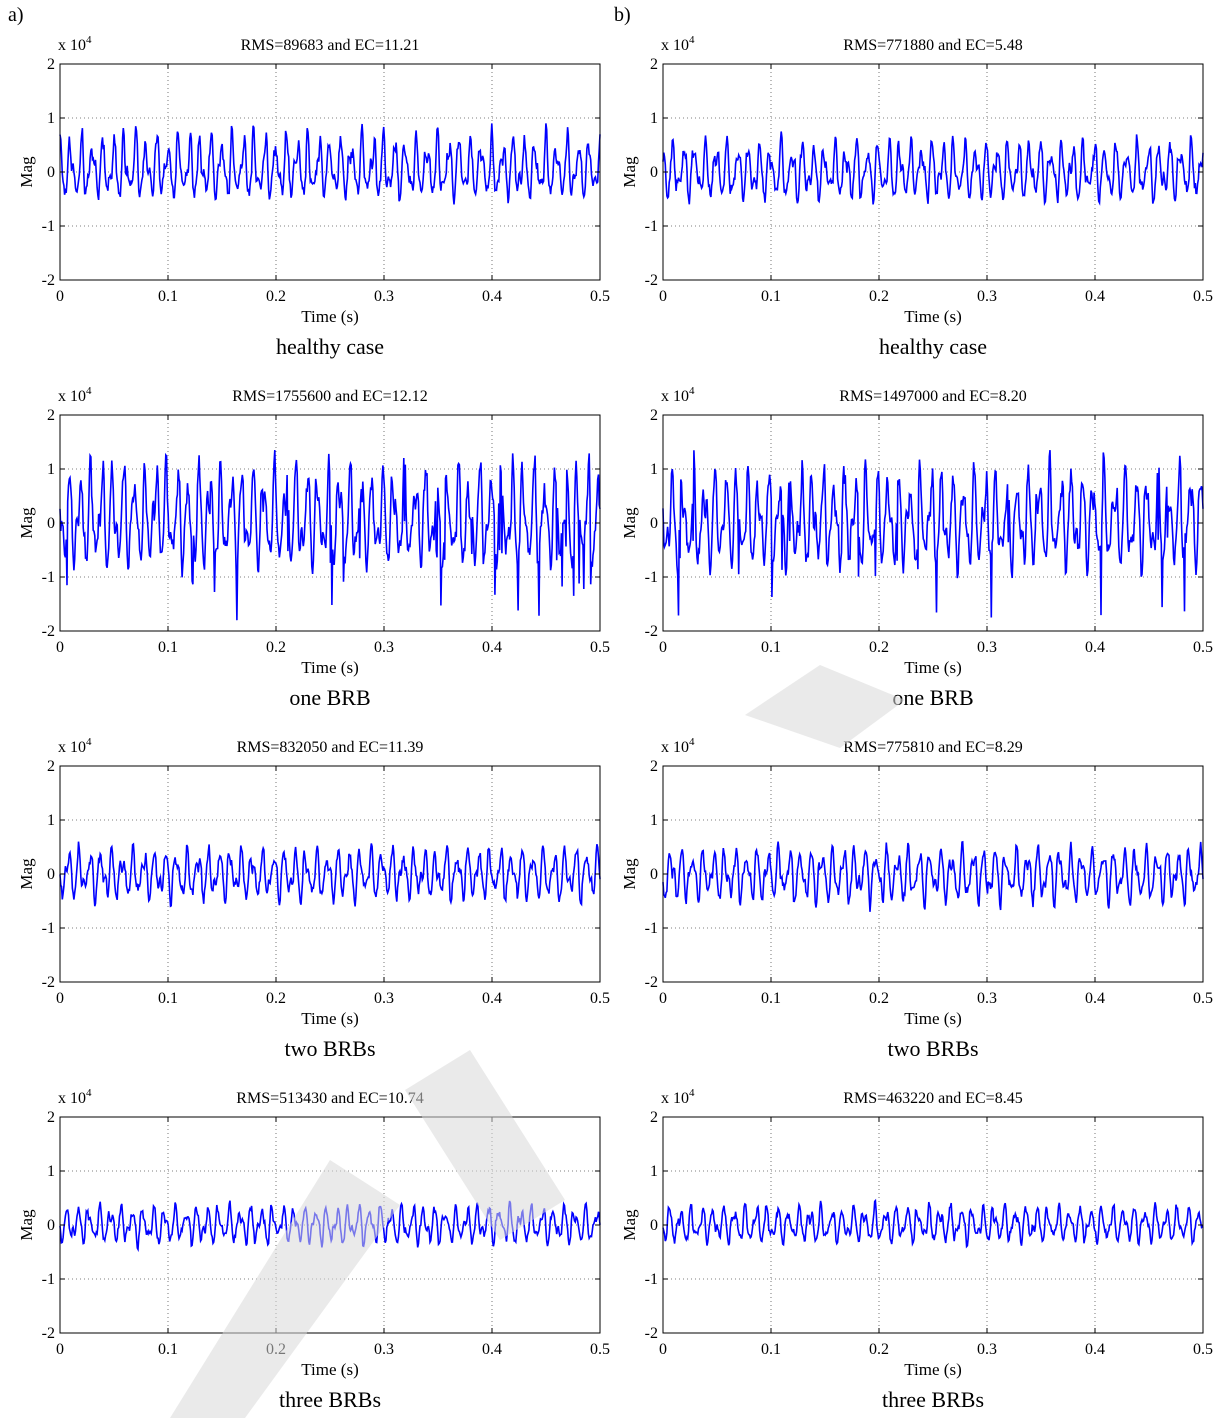  Describe the element at coordinates (330, 747) in the screenshot. I see `chart-title: RMS=832050 and EC=11.39` at that location.